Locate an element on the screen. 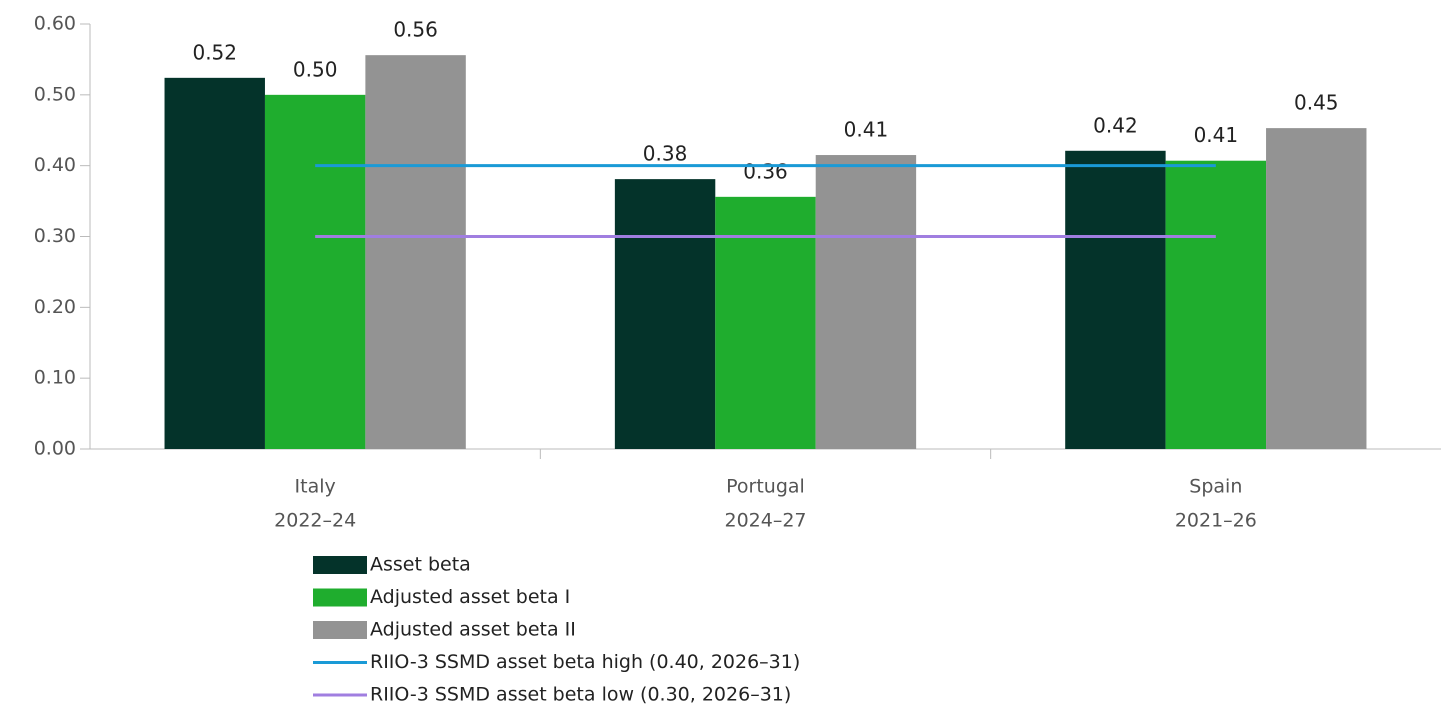 The image size is (1441, 704). y-tick-label: 0.60 is located at coordinates (55, 24).